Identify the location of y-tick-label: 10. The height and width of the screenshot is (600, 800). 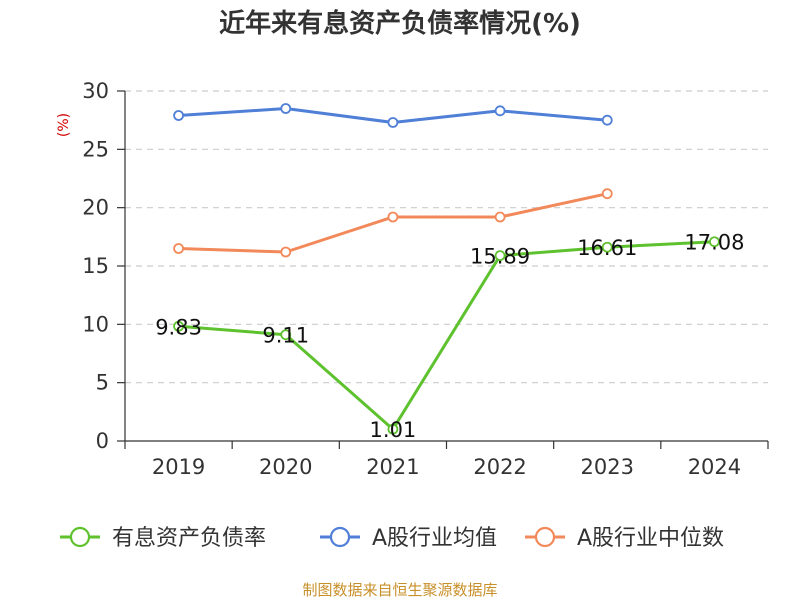
(95, 324).